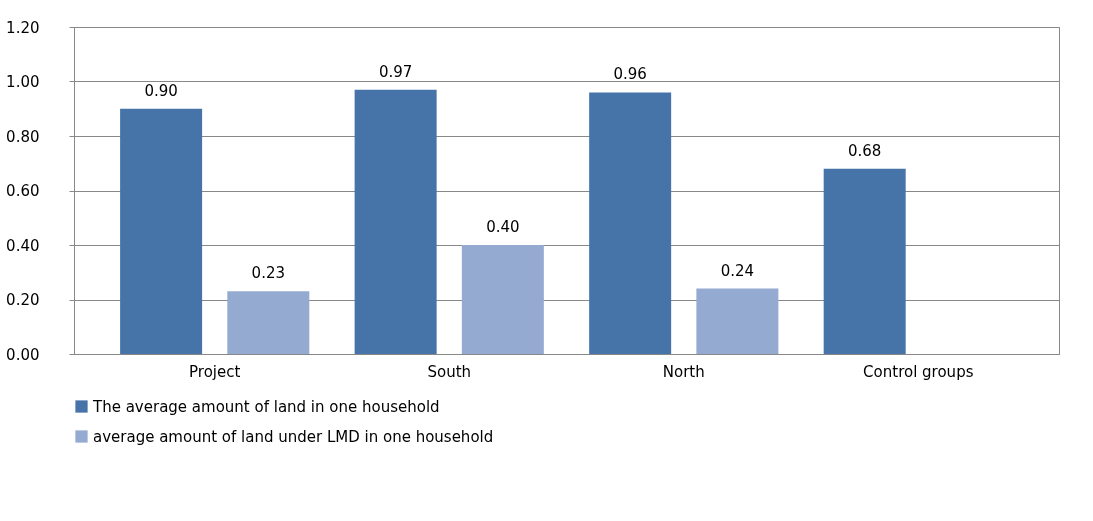  I want to click on x-tick-label: South, so click(449, 371).